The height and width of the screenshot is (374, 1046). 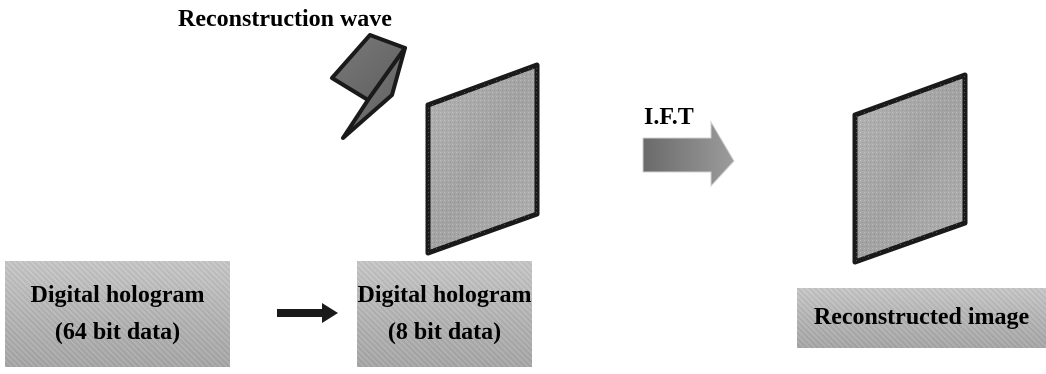 I want to click on reconstructed-image-box: Reconstructed image, so click(x=921, y=318).